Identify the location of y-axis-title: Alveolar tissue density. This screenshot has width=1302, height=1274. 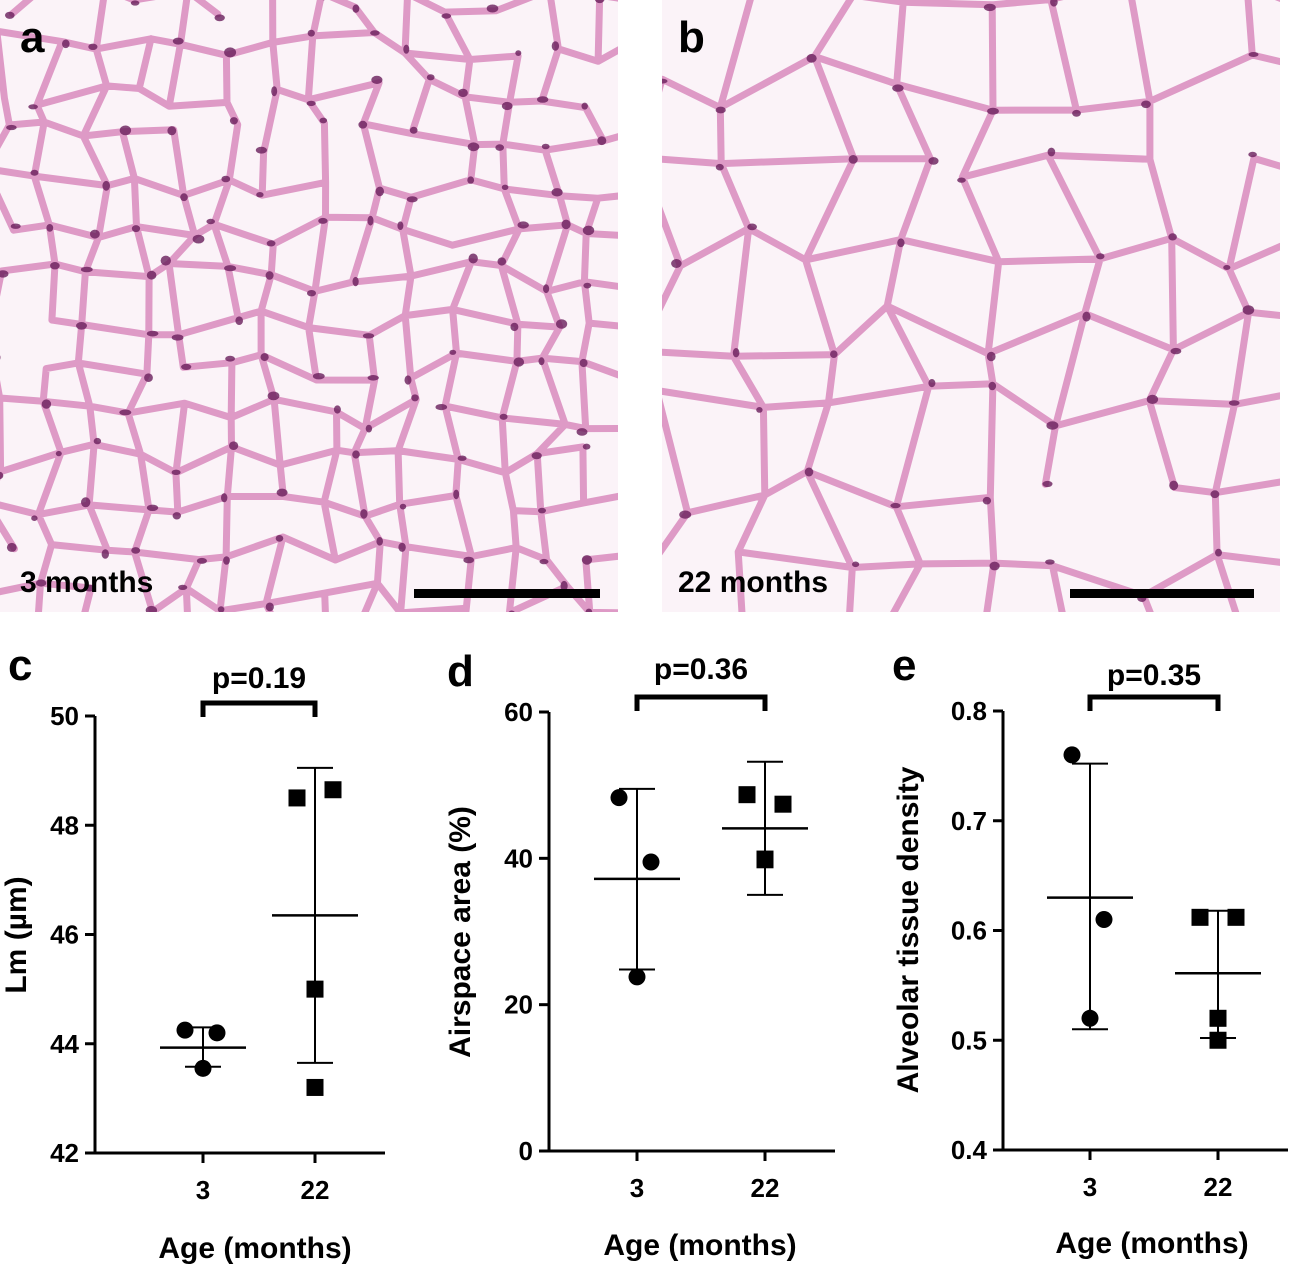
(908, 929).